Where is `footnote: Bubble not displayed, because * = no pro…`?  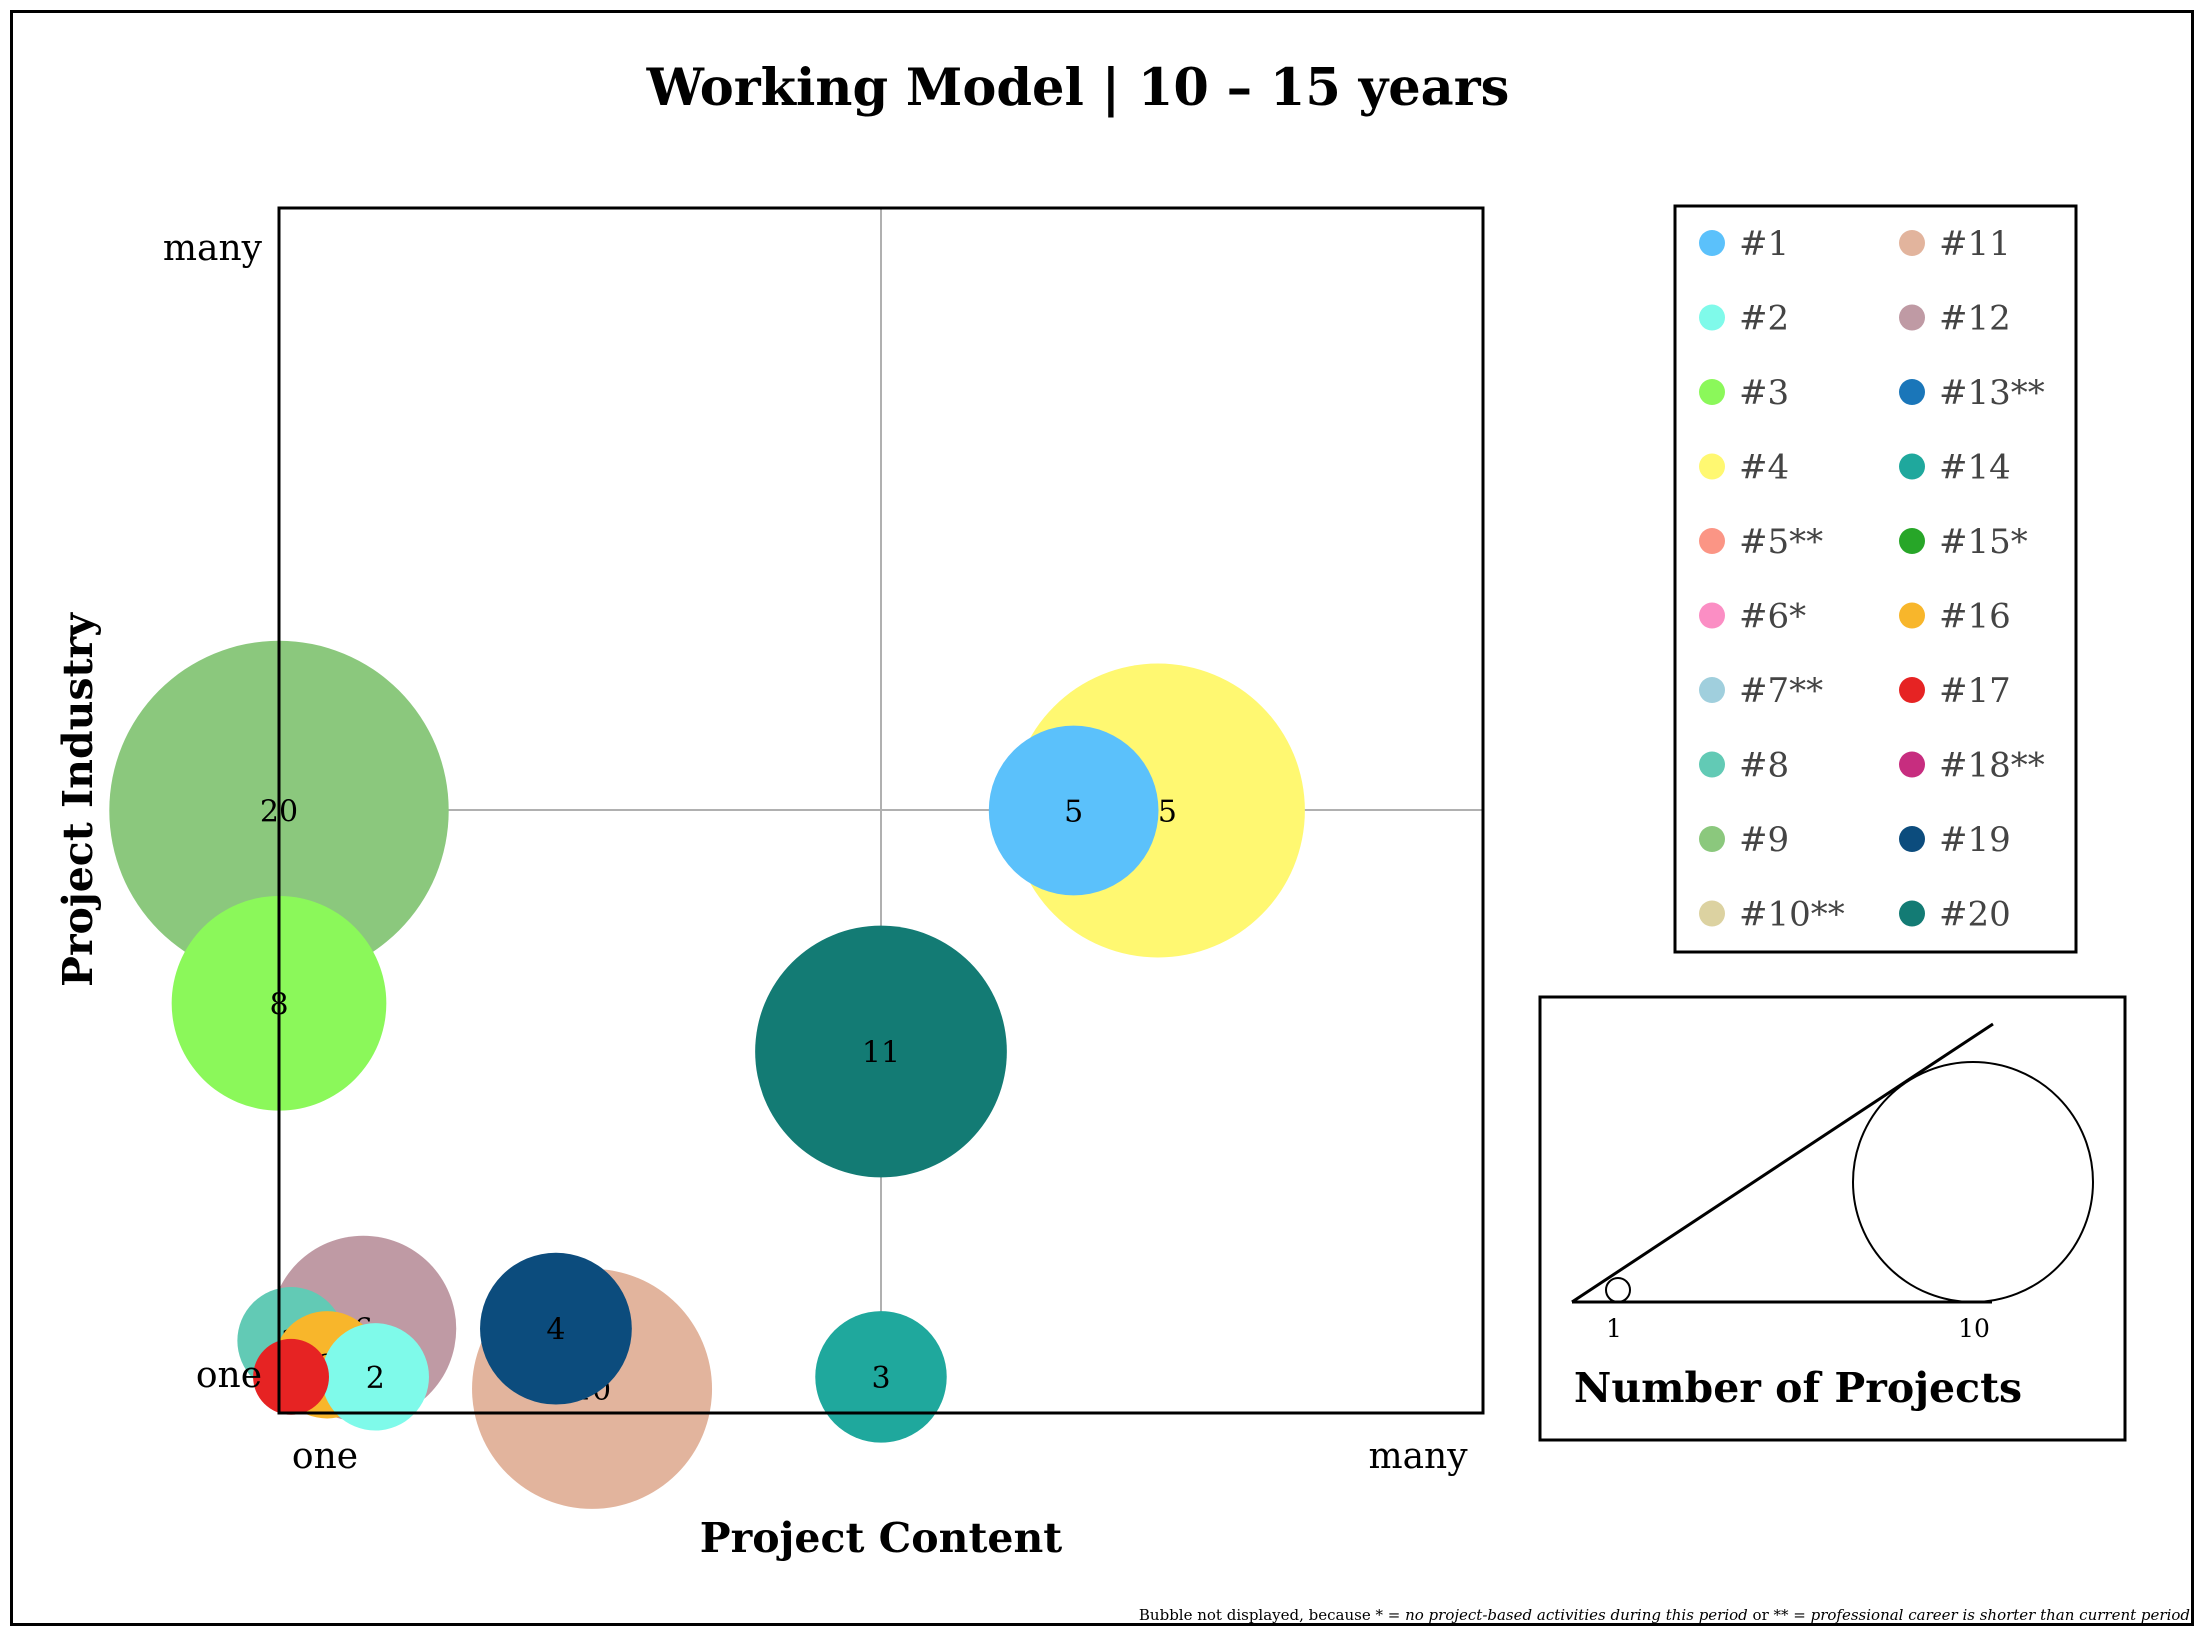 footnote: Bubble not displayed, because * = no pro… is located at coordinates (1664, 1615).